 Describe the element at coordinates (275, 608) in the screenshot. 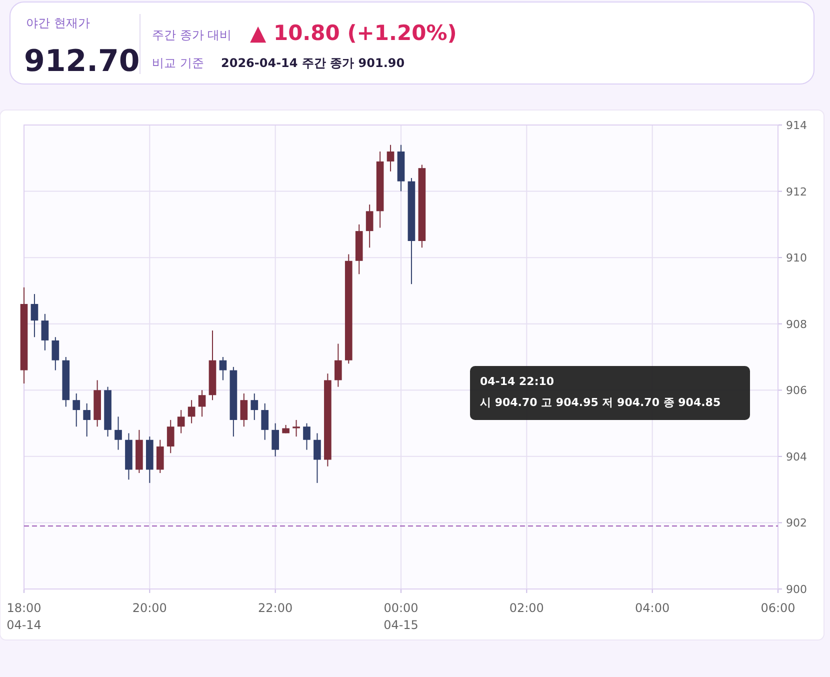

I see `x-tick-label: 22:00` at that location.